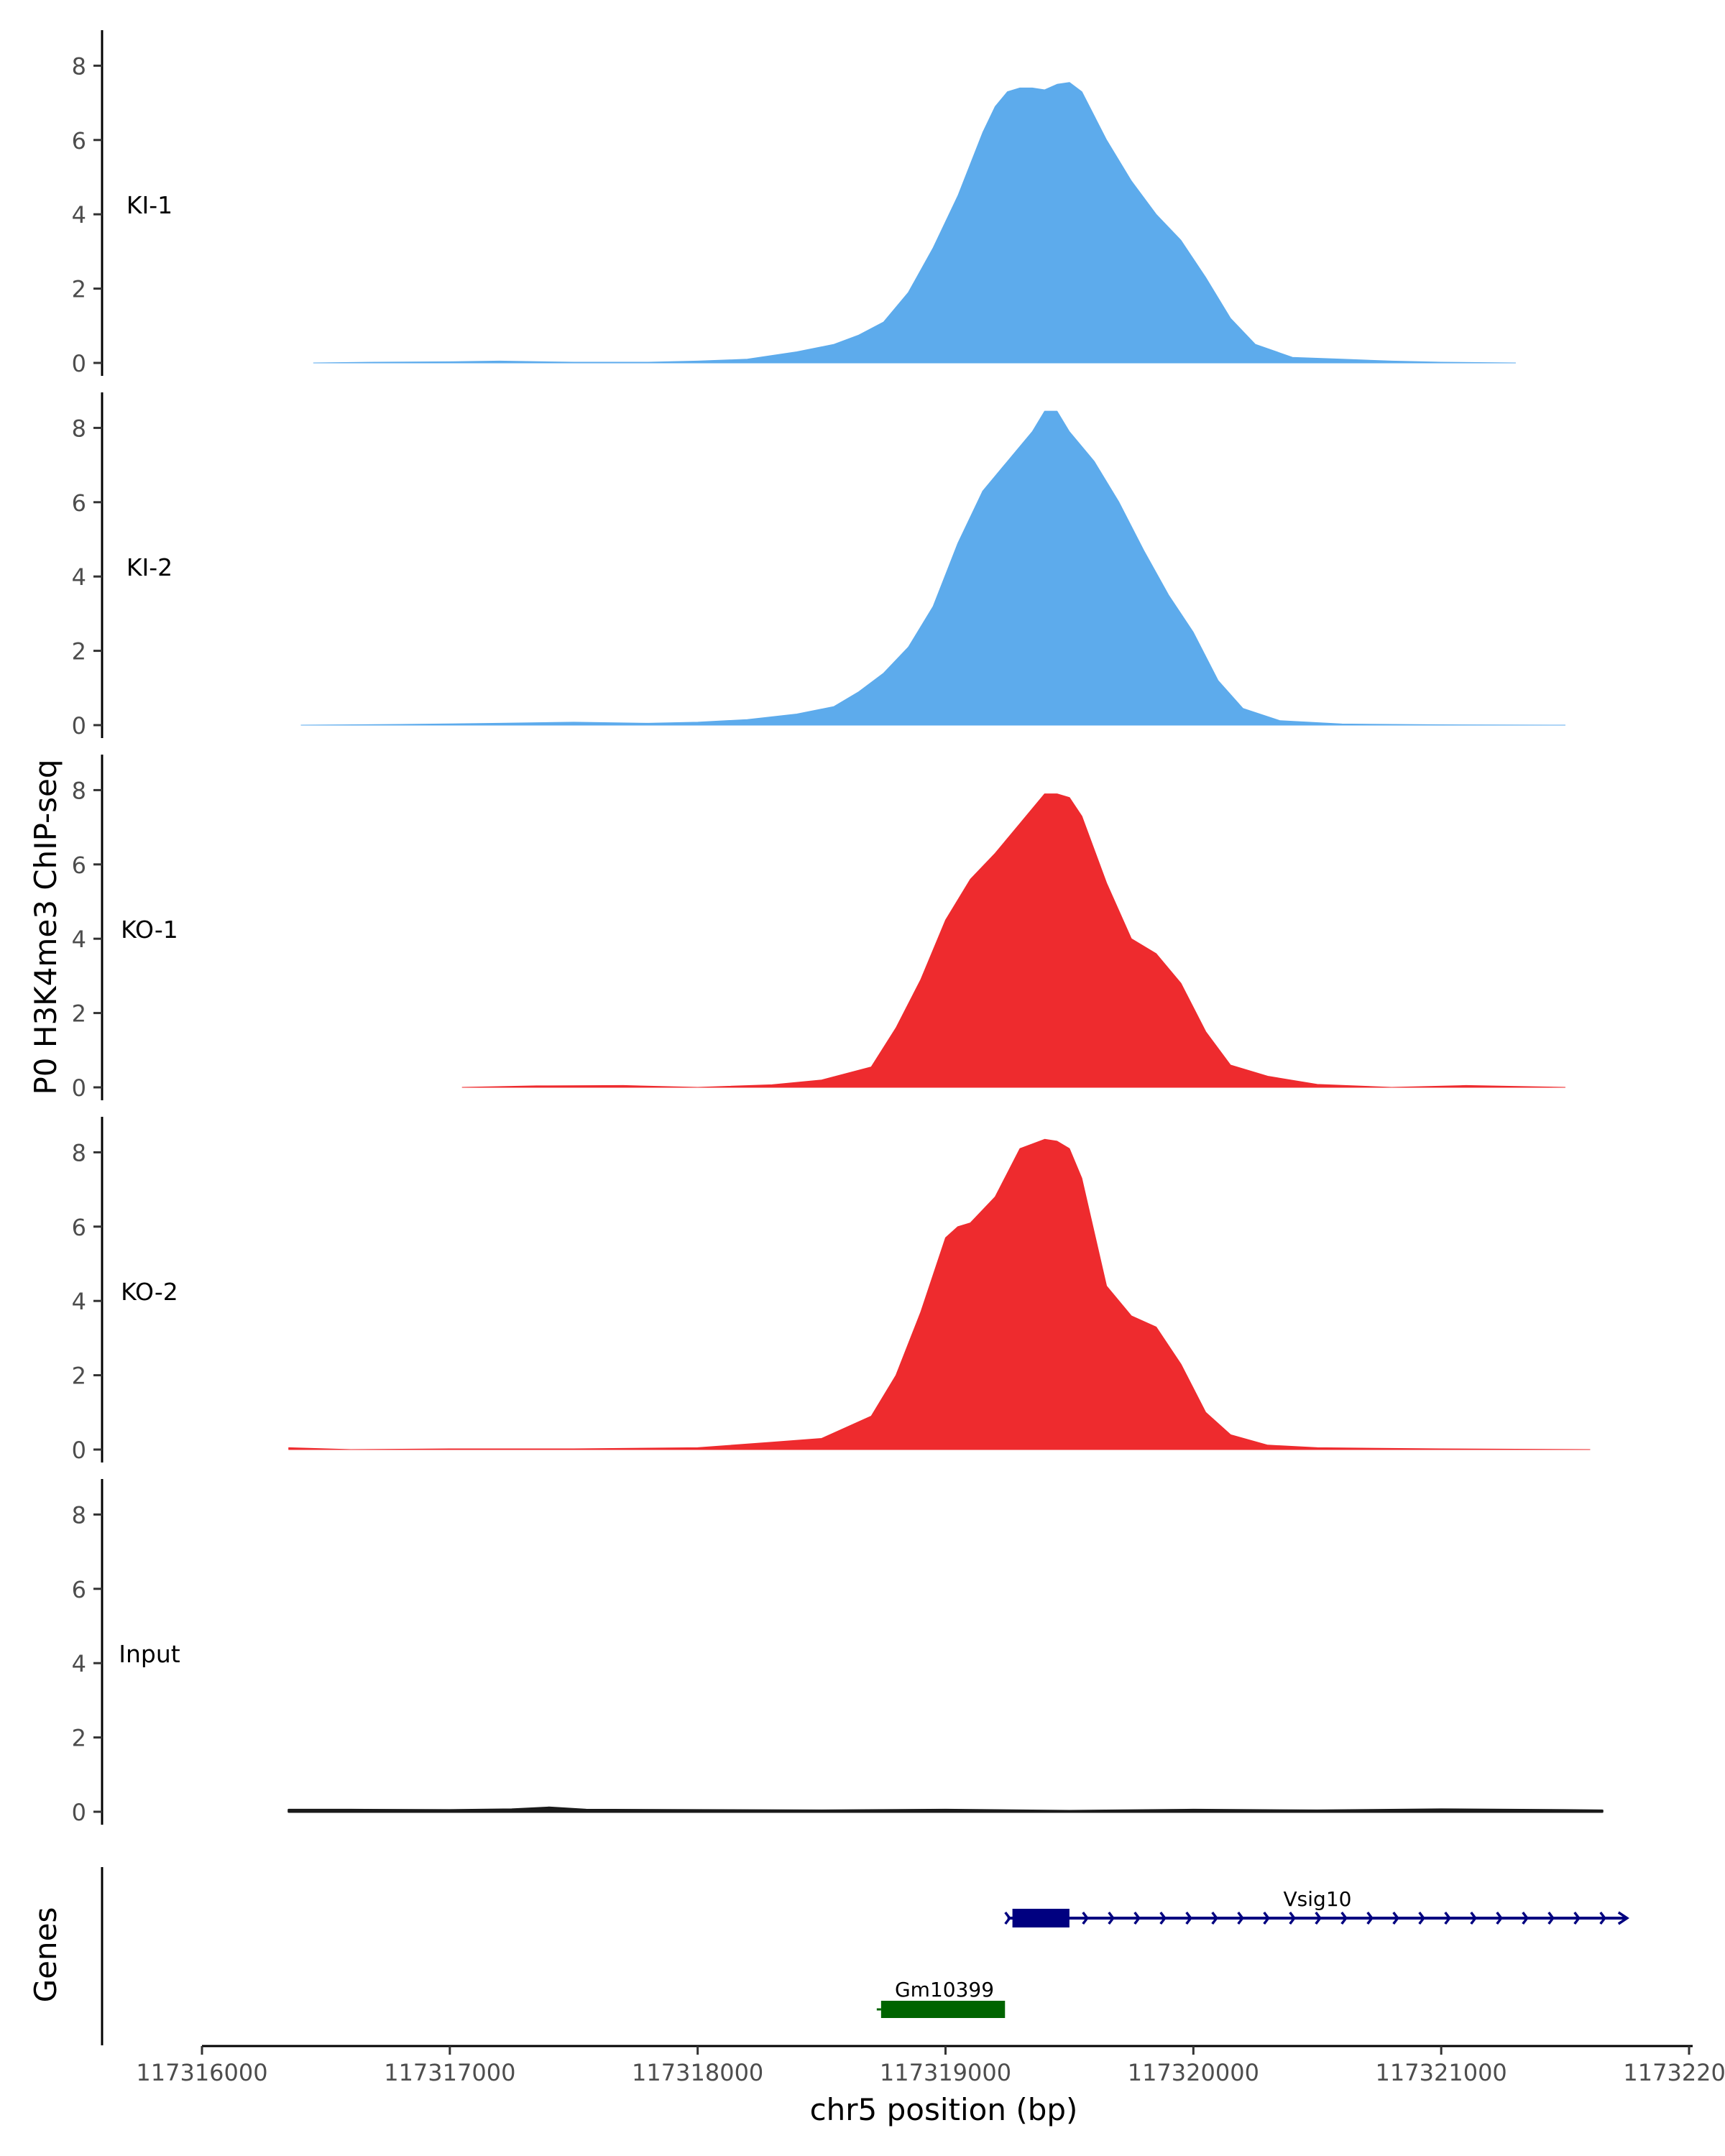 The image size is (1725, 2156). I want to click on y-axis-title: P0 H3K4me3 ChIP-seq, so click(45, 927).